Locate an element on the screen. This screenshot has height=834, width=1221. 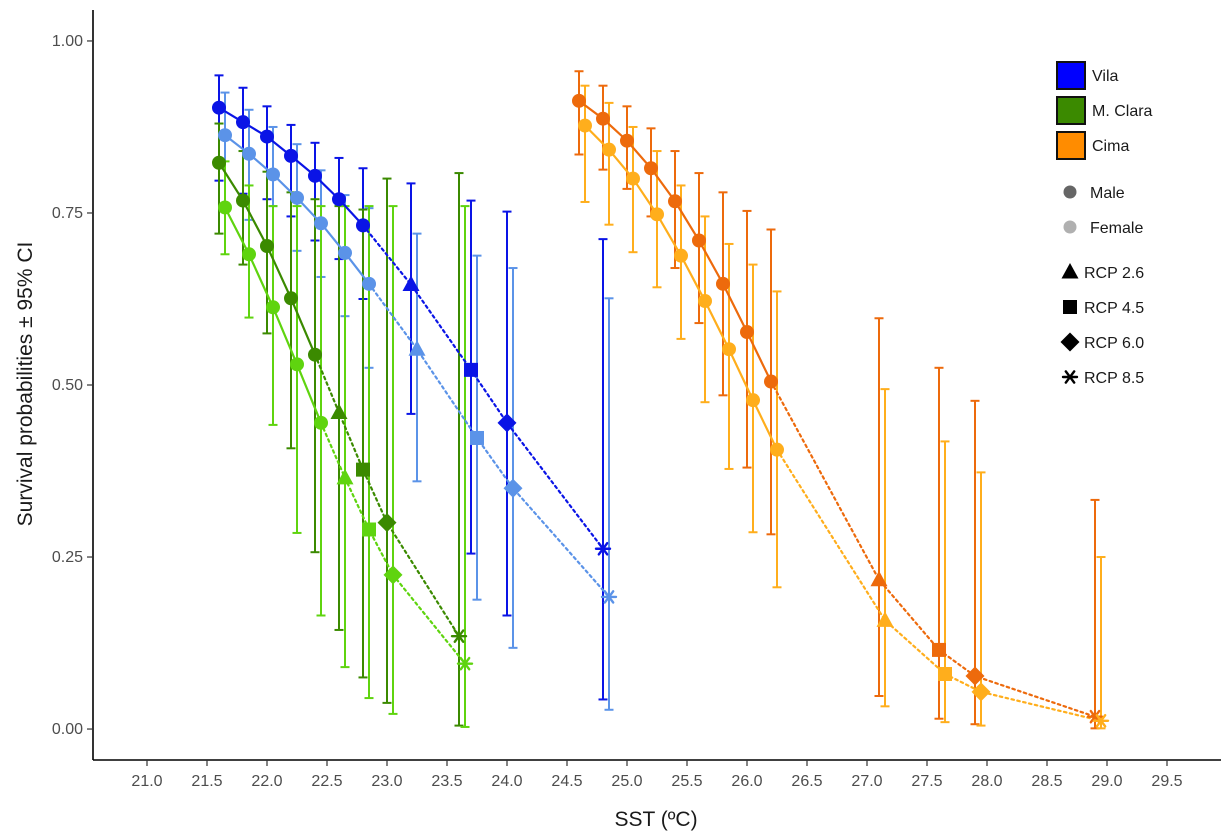
legend-label: Male is located at coordinates (1107, 193).